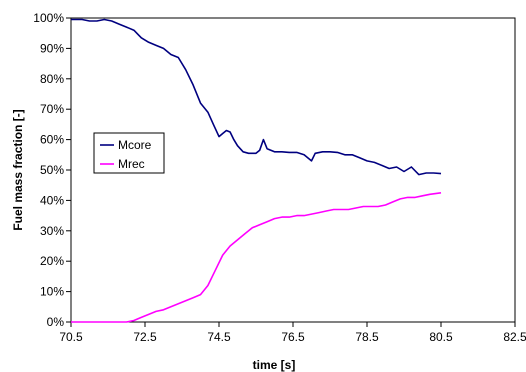  Describe the element at coordinates (274, 365) in the screenshot. I see `x-axis-label: time [s]` at that location.